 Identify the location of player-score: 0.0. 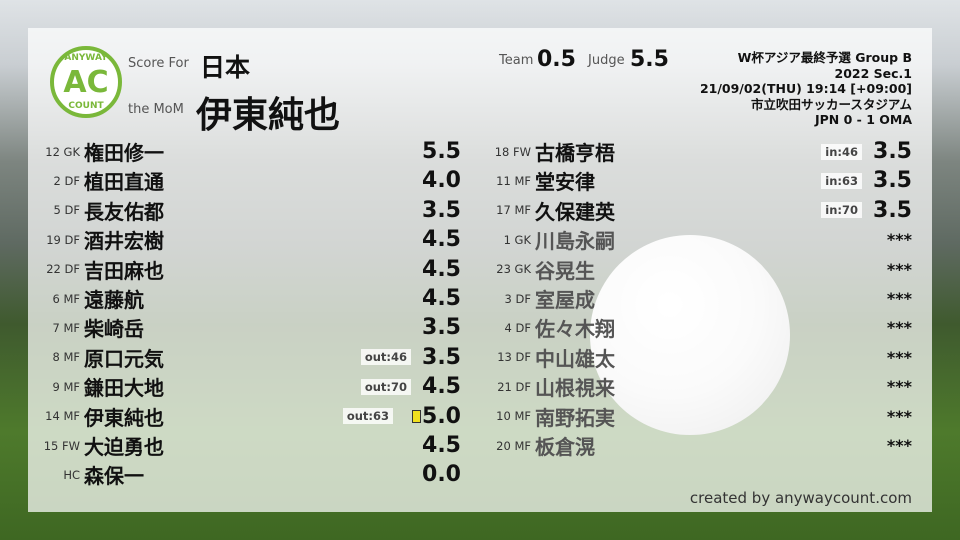
(441, 475).